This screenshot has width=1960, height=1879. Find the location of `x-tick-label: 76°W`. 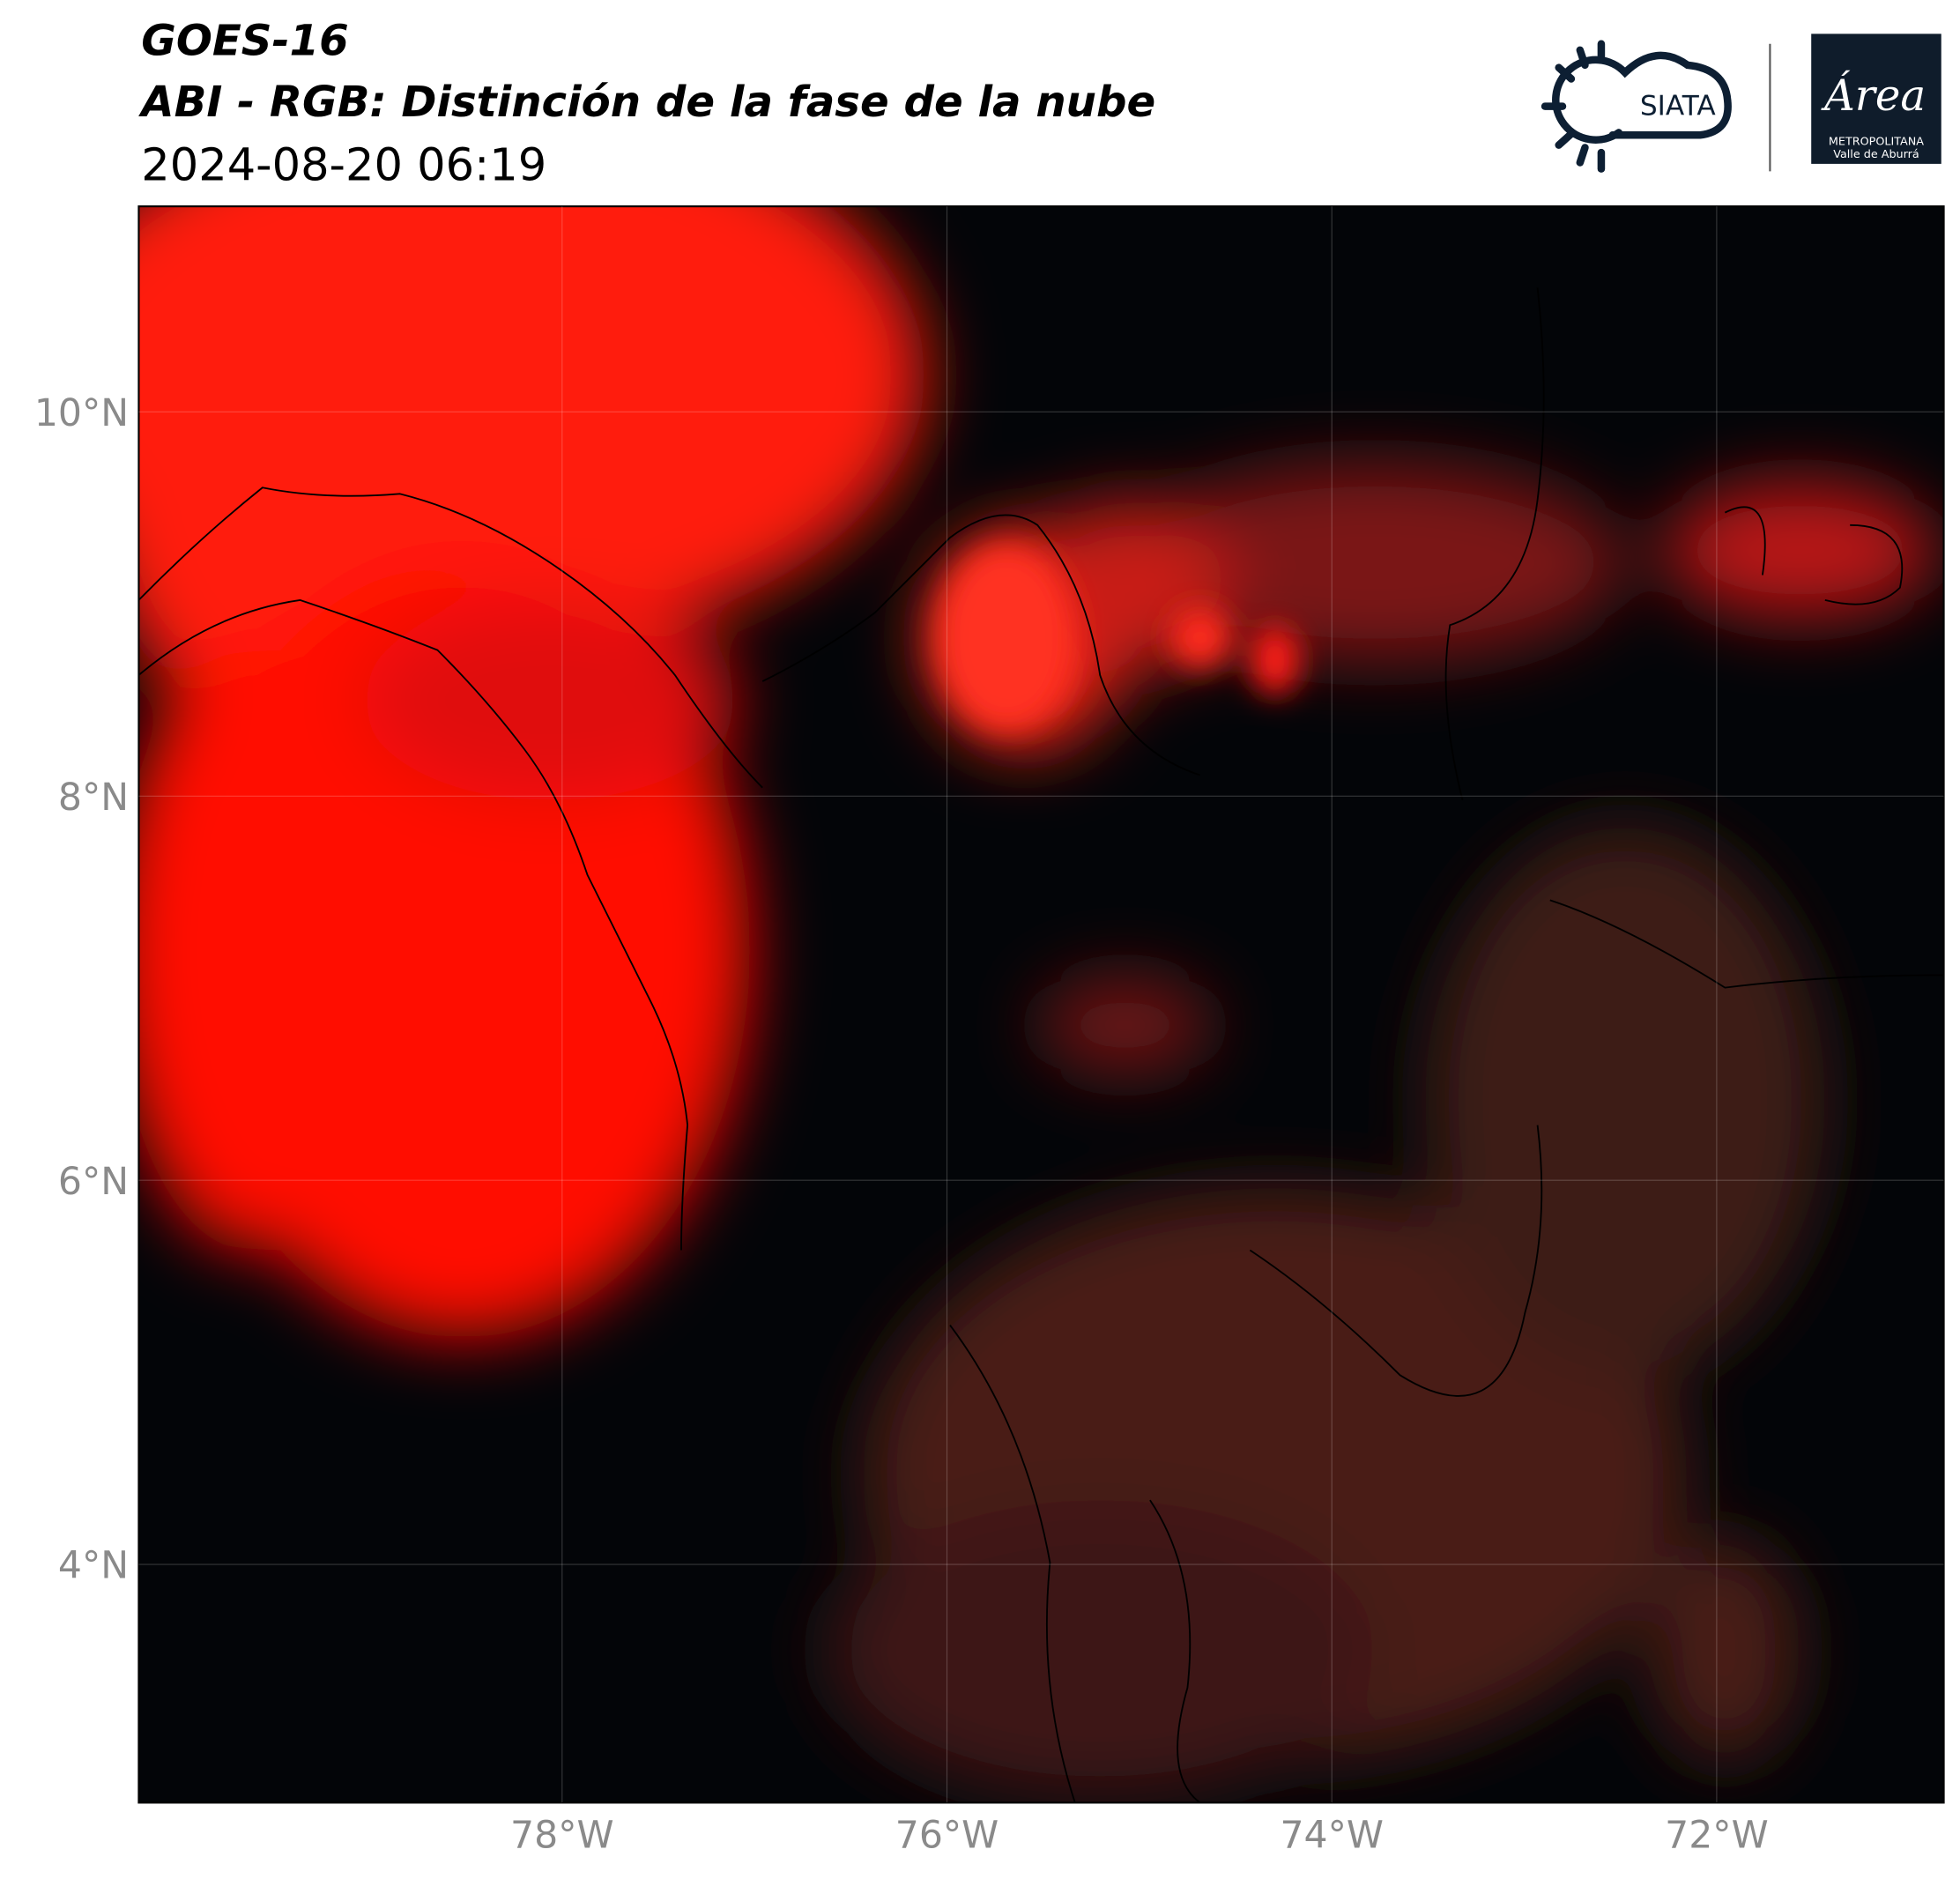

x-tick-label: 76°W is located at coordinates (947, 1836).